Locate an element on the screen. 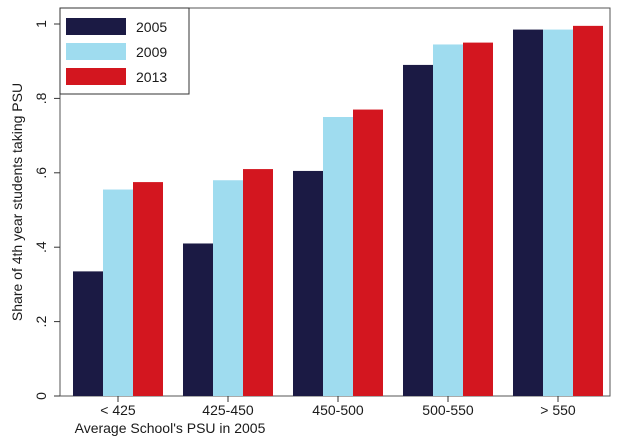  x-axis: < 425 425-450 450-500 500-550 > 550 is located at coordinates (338, 407).